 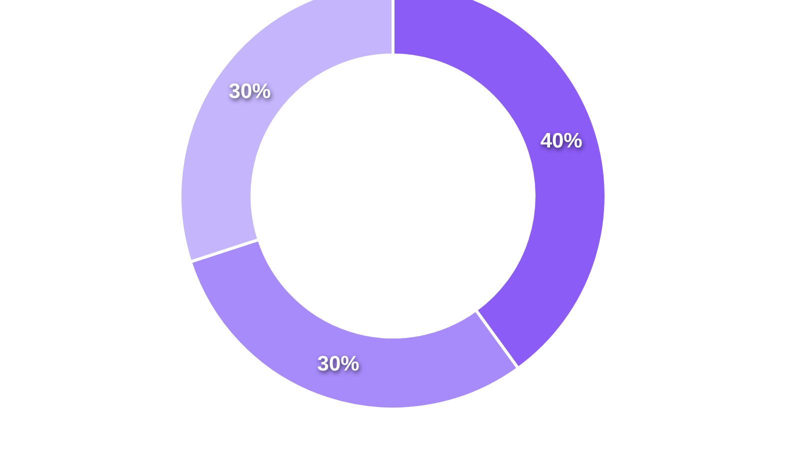 What do you see at coordinates (561, 140) in the screenshot?
I see `data-label: 40%` at bounding box center [561, 140].